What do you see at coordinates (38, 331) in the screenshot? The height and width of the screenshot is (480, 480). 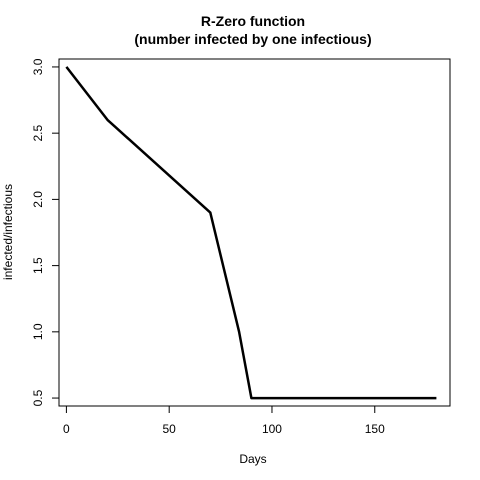 I see `y-tick-label: 1.0` at bounding box center [38, 331].